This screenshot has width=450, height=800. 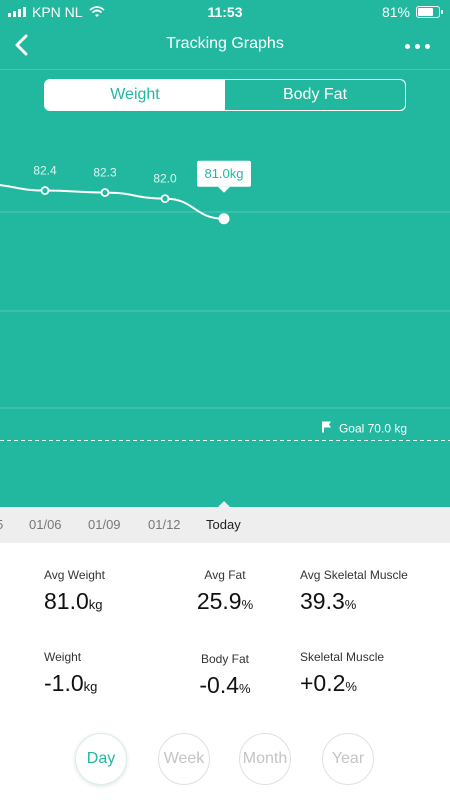 I want to click on signal-icon, so click(x=17, y=12).